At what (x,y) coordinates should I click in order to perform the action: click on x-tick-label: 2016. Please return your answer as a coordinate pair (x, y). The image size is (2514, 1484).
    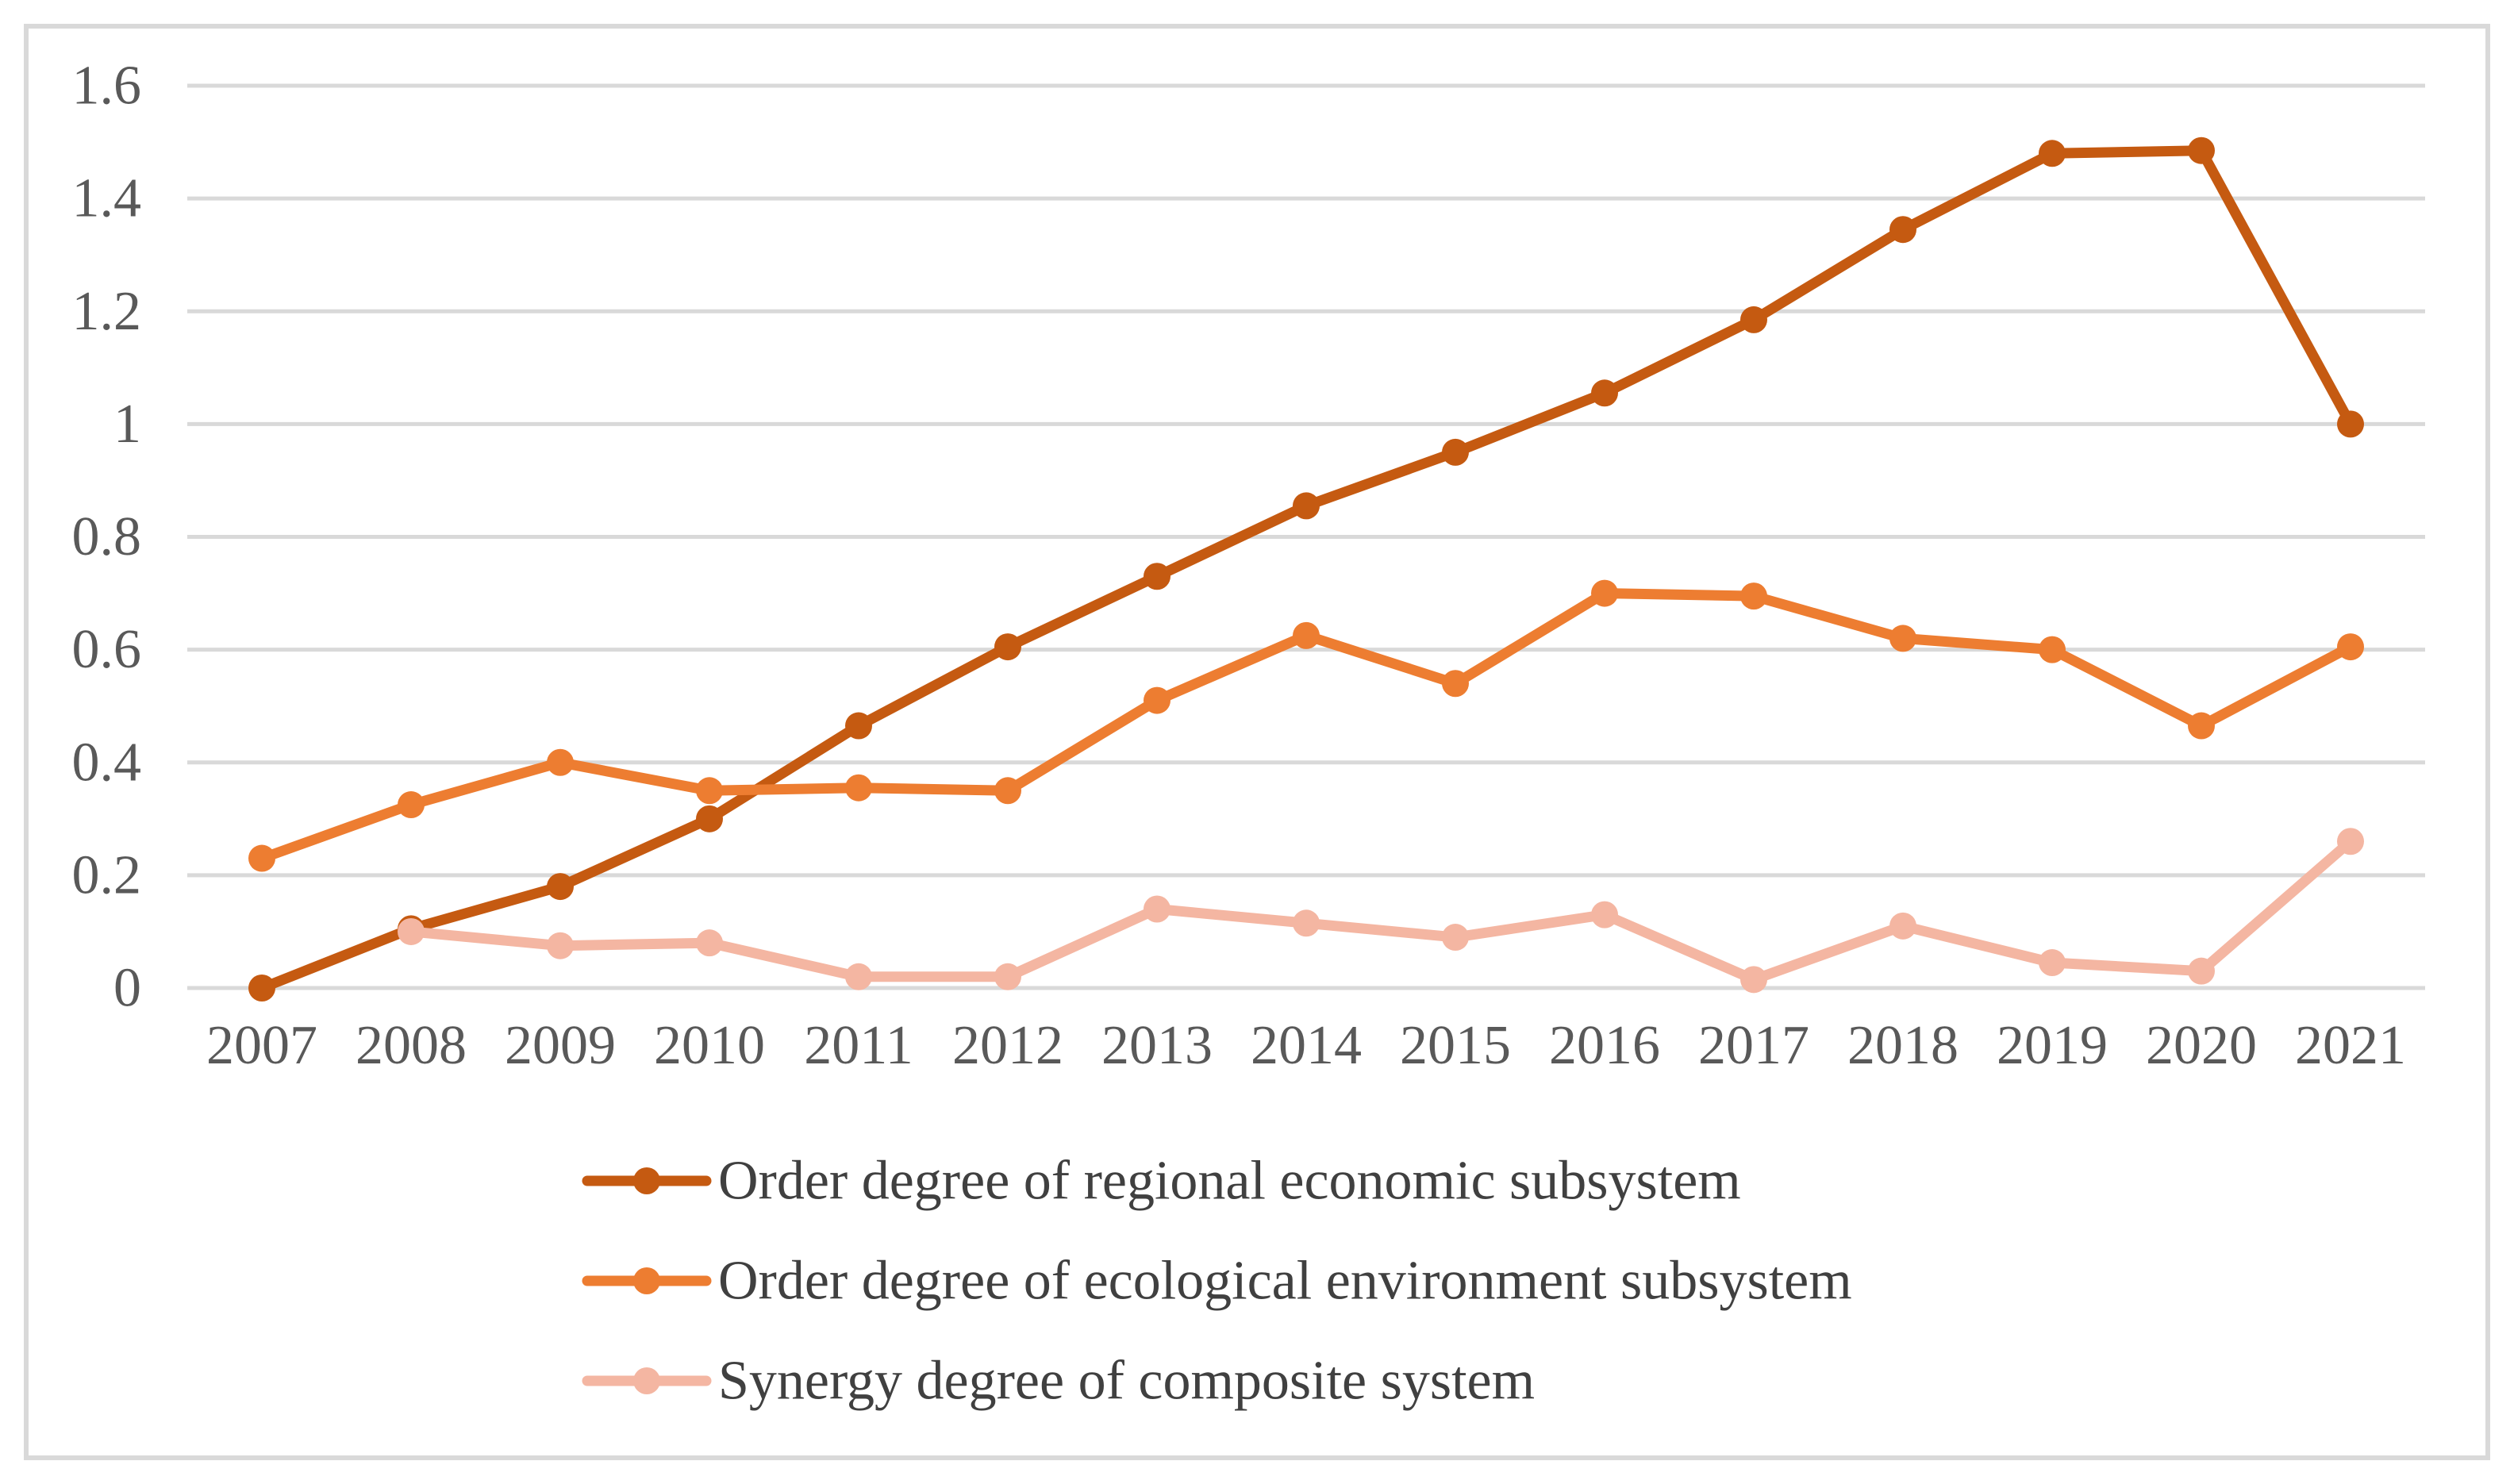
    Looking at the image, I should click on (1604, 1045).